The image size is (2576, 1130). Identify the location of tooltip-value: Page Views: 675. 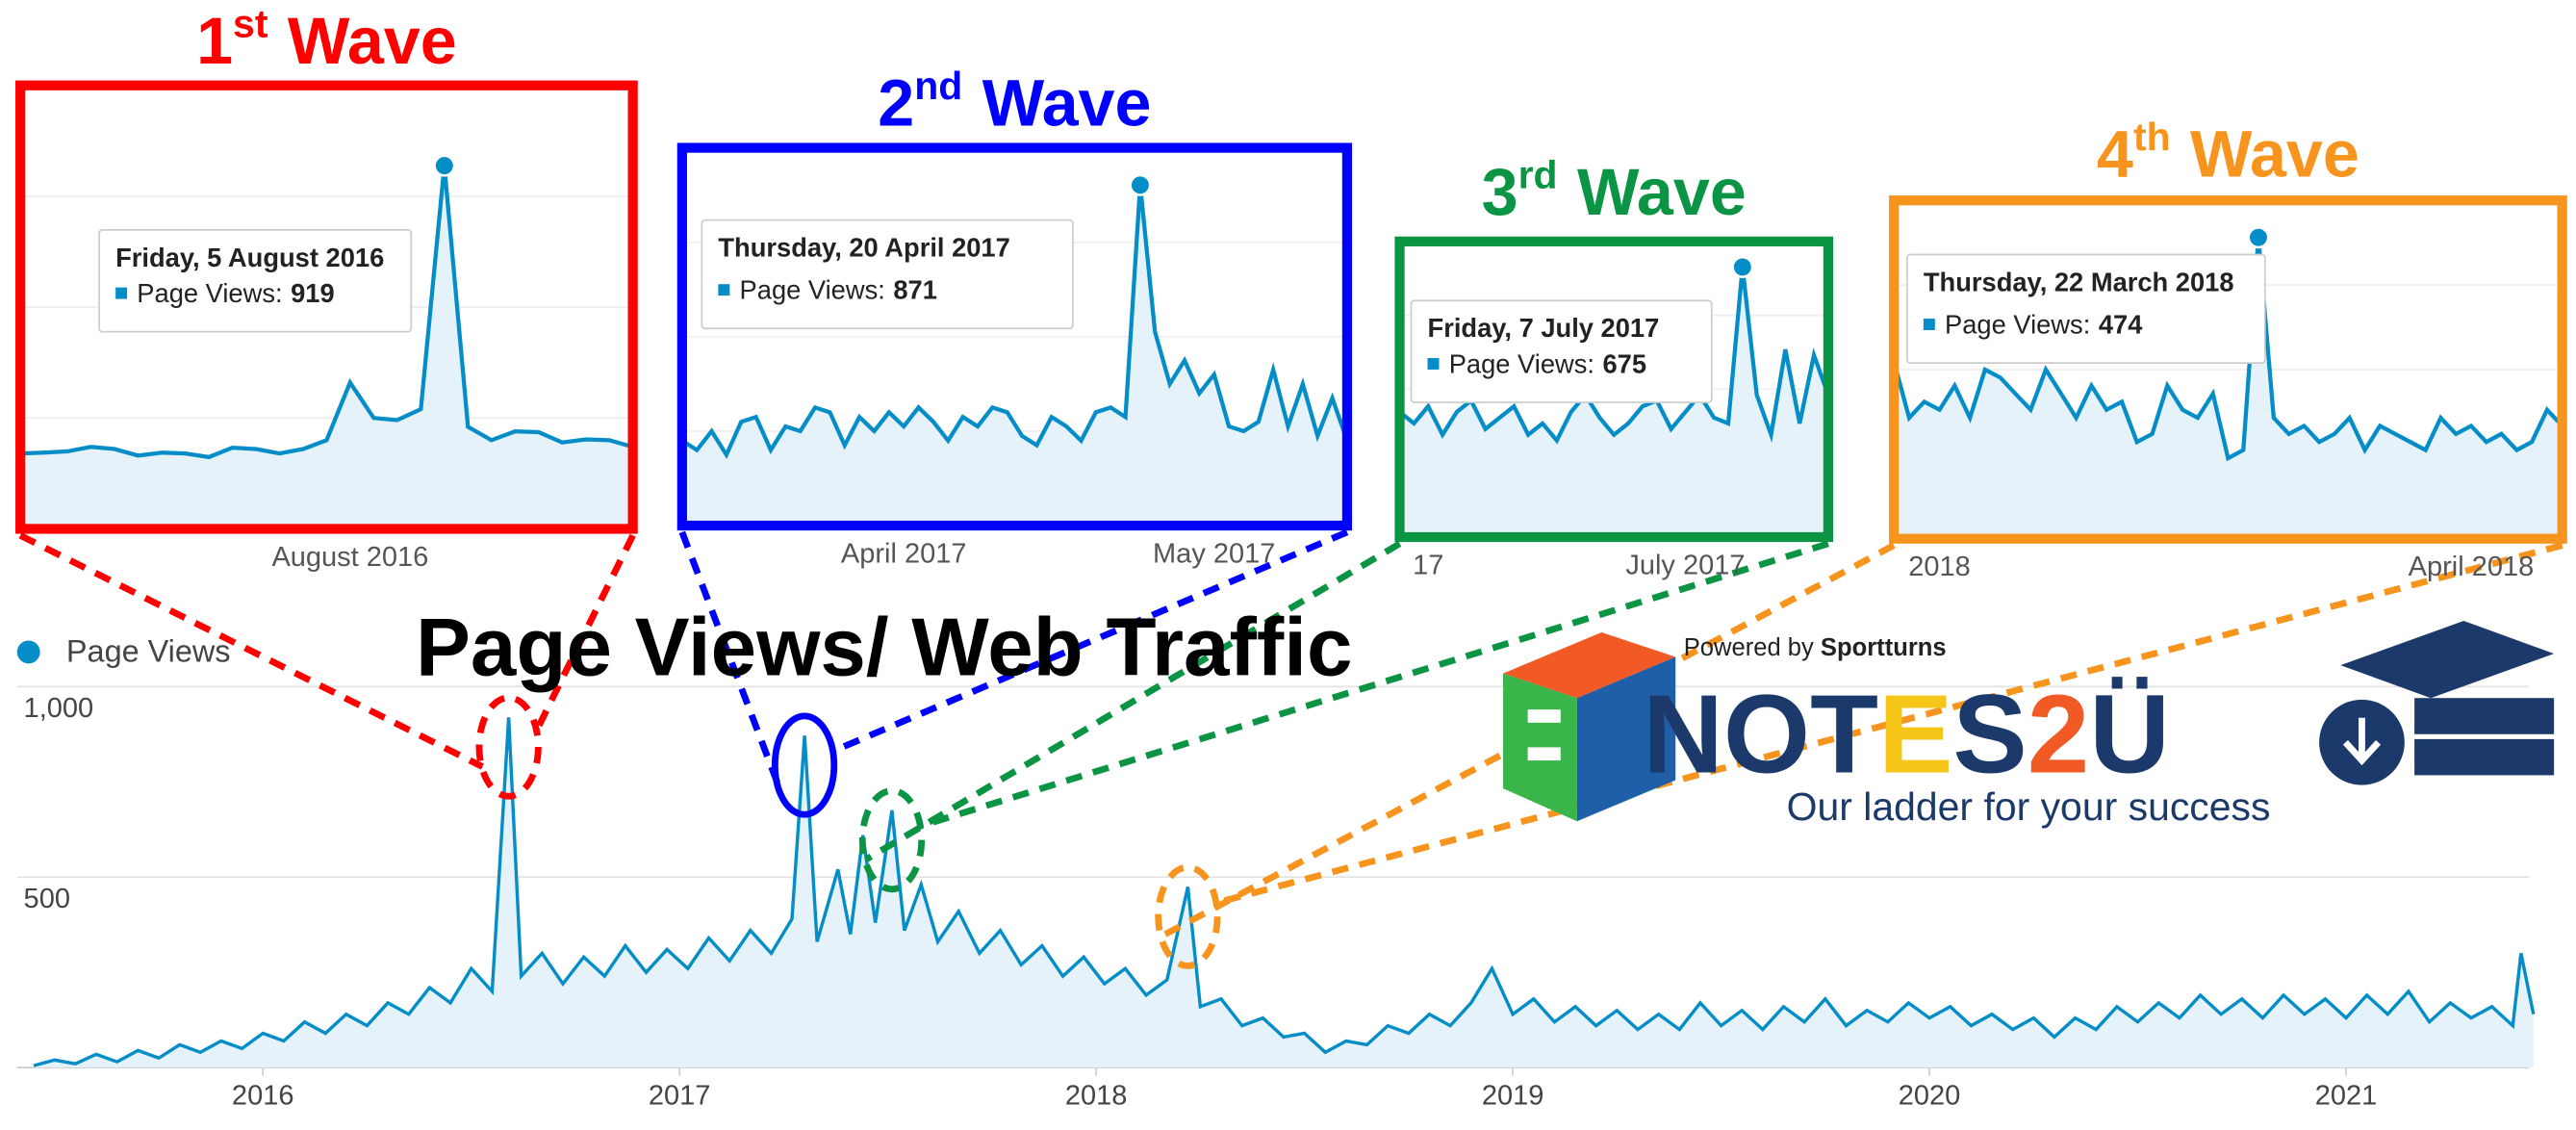
(1547, 364).